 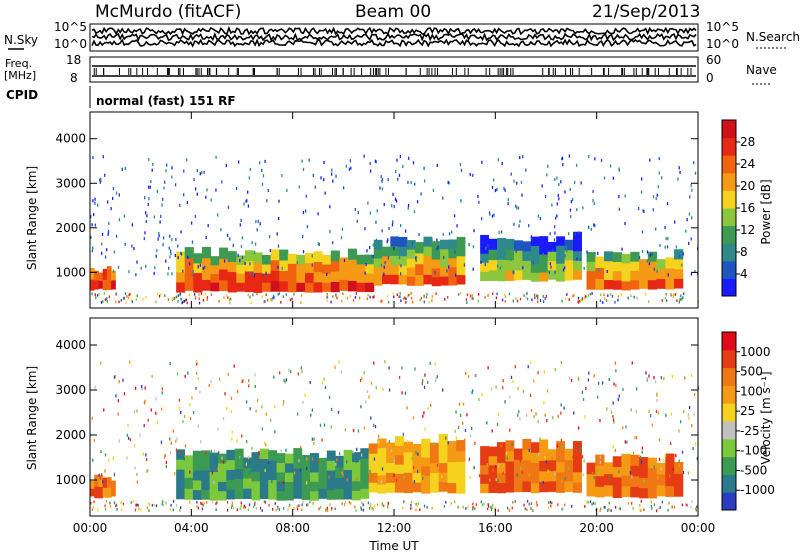 What do you see at coordinates (596, 528) in the screenshot?
I see `x-tick-label: 20:00` at bounding box center [596, 528].